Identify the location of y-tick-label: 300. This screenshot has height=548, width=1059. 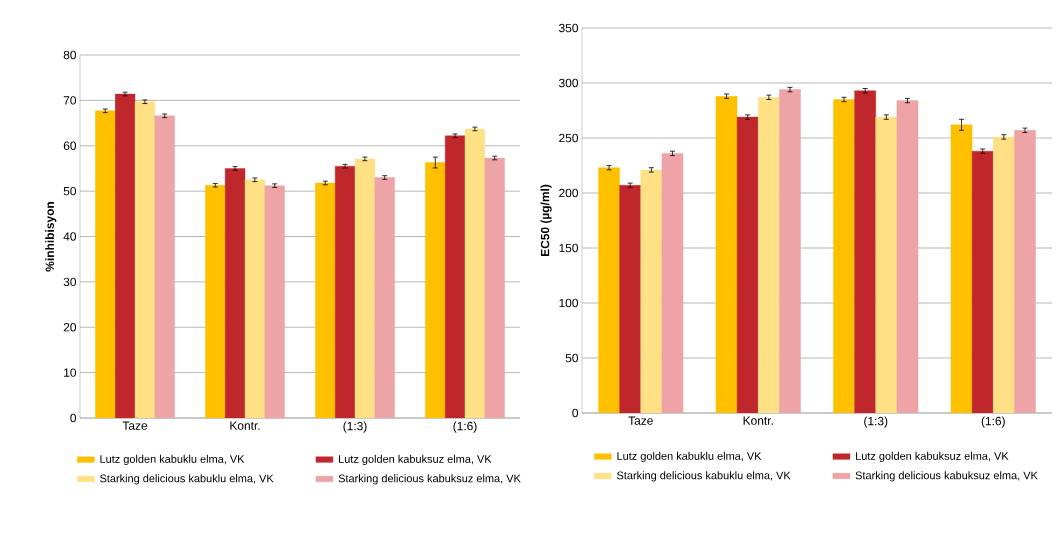
(568, 83).